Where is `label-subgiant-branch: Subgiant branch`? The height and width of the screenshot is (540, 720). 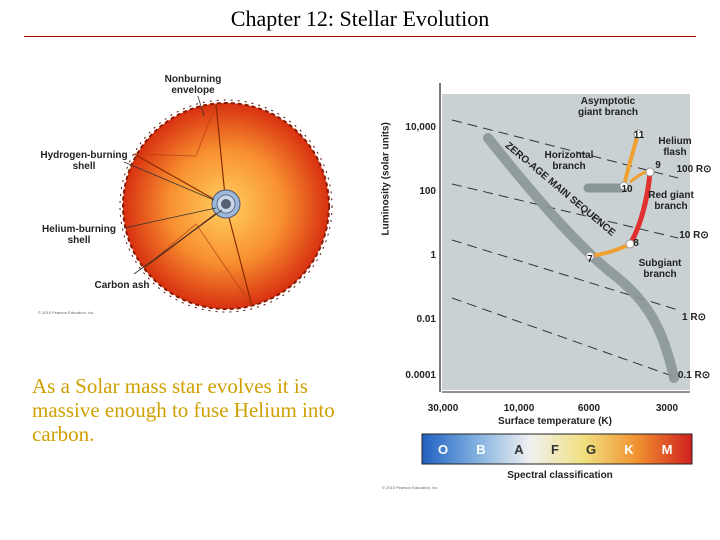
label-subgiant-branch: Subgiant branch is located at coordinates (660, 269).